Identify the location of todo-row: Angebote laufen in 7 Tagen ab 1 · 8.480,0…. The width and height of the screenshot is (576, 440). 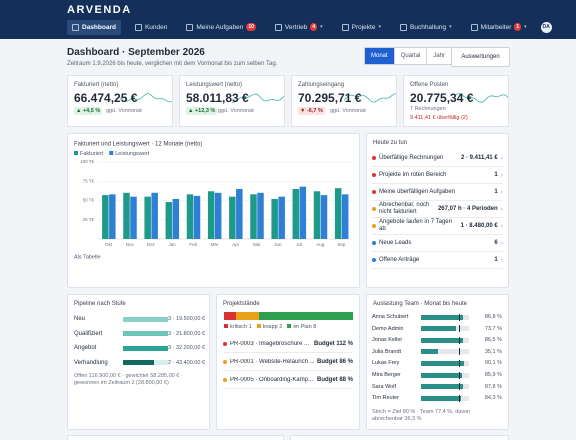
(437, 226).